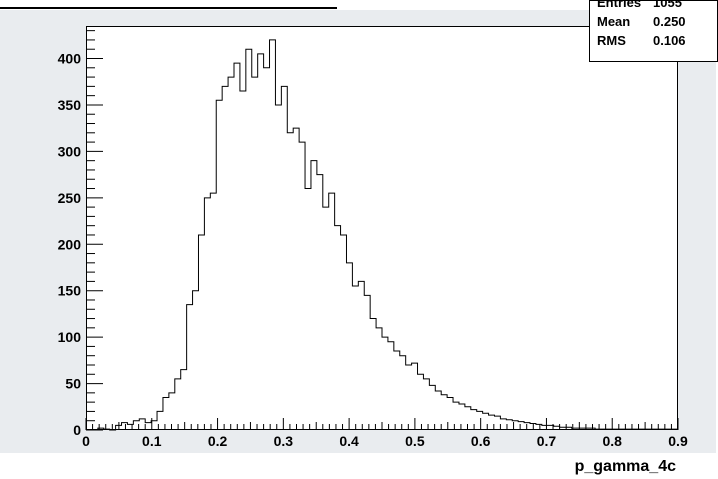 Image resolution: width=718 pixels, height=479 pixels. I want to click on stats-row-entries: Entries 1055, so click(639, 5).